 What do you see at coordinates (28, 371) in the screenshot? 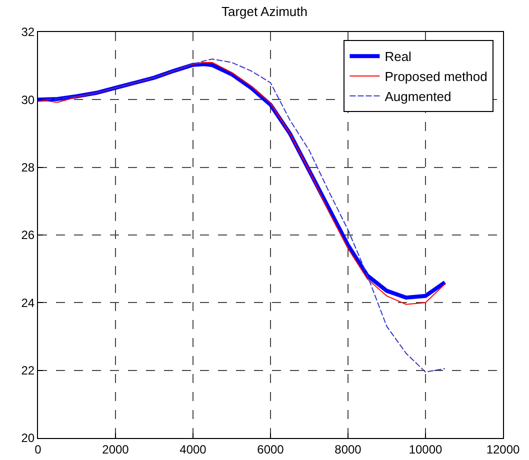
I see `y-tick-label: 22` at bounding box center [28, 371].